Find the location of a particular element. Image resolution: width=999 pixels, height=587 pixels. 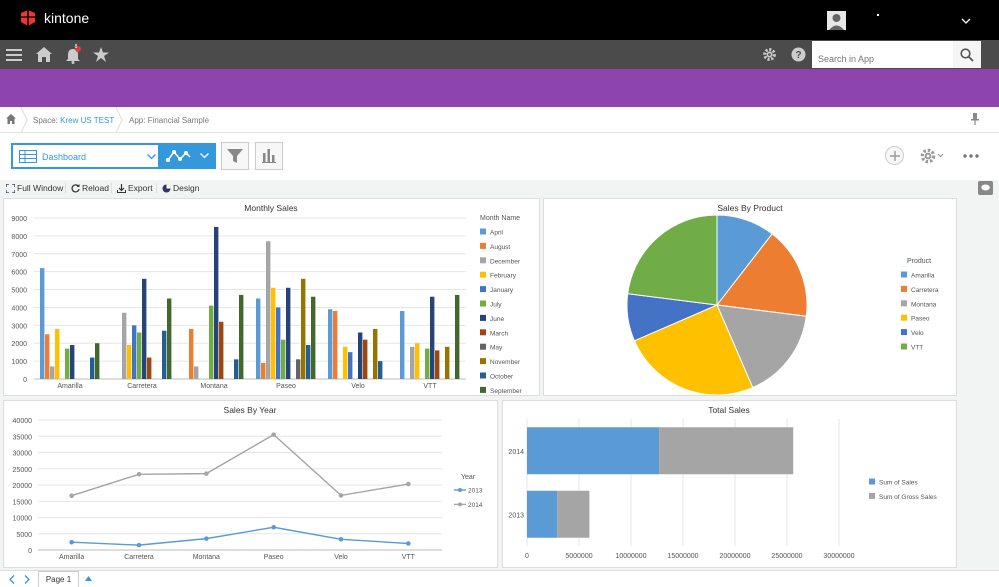

pin-icon is located at coordinates (975, 120).